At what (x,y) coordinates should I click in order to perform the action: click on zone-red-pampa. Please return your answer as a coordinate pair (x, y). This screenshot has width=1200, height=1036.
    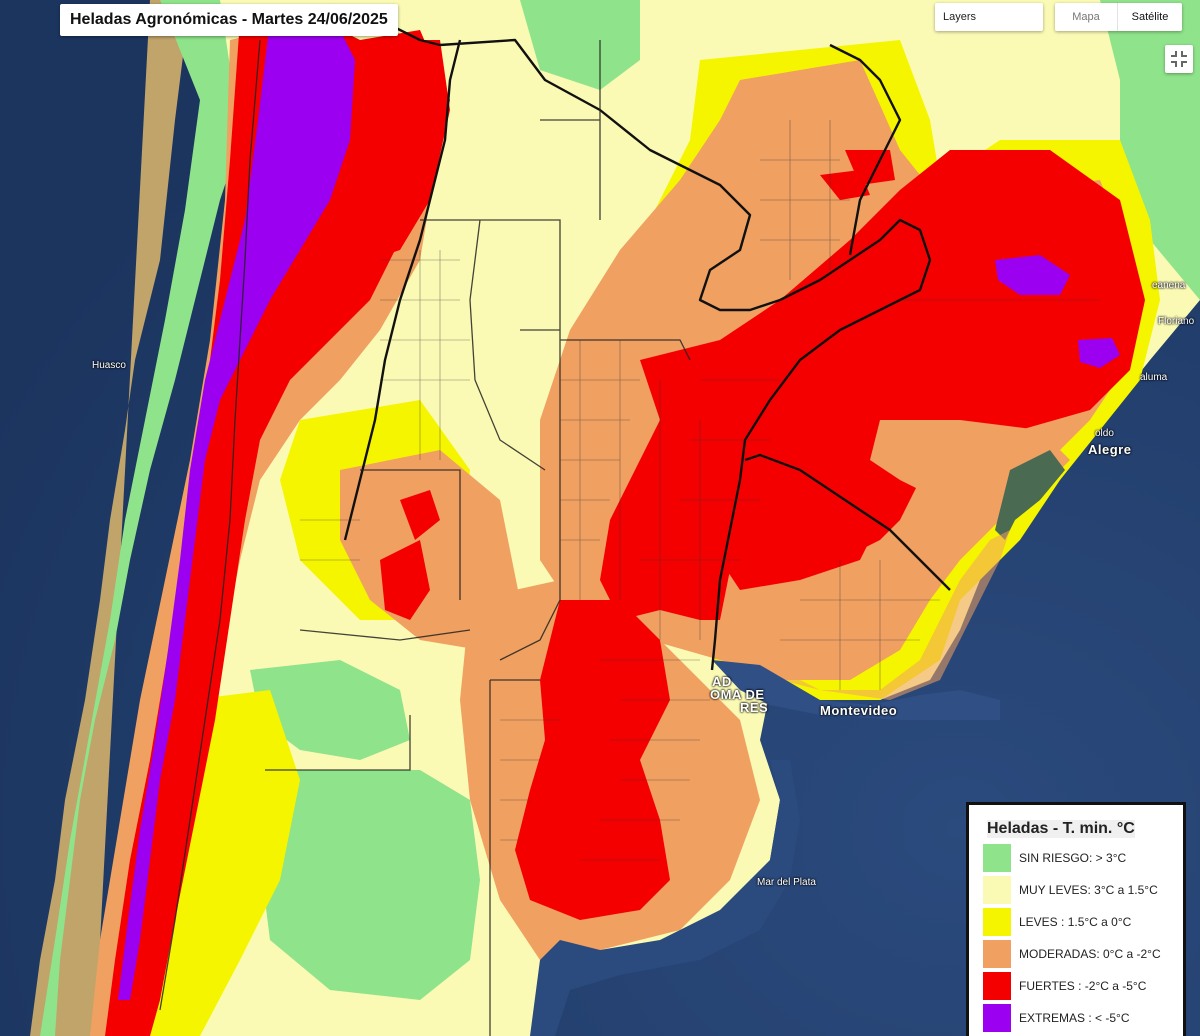
    Looking at the image, I should click on (592, 760).